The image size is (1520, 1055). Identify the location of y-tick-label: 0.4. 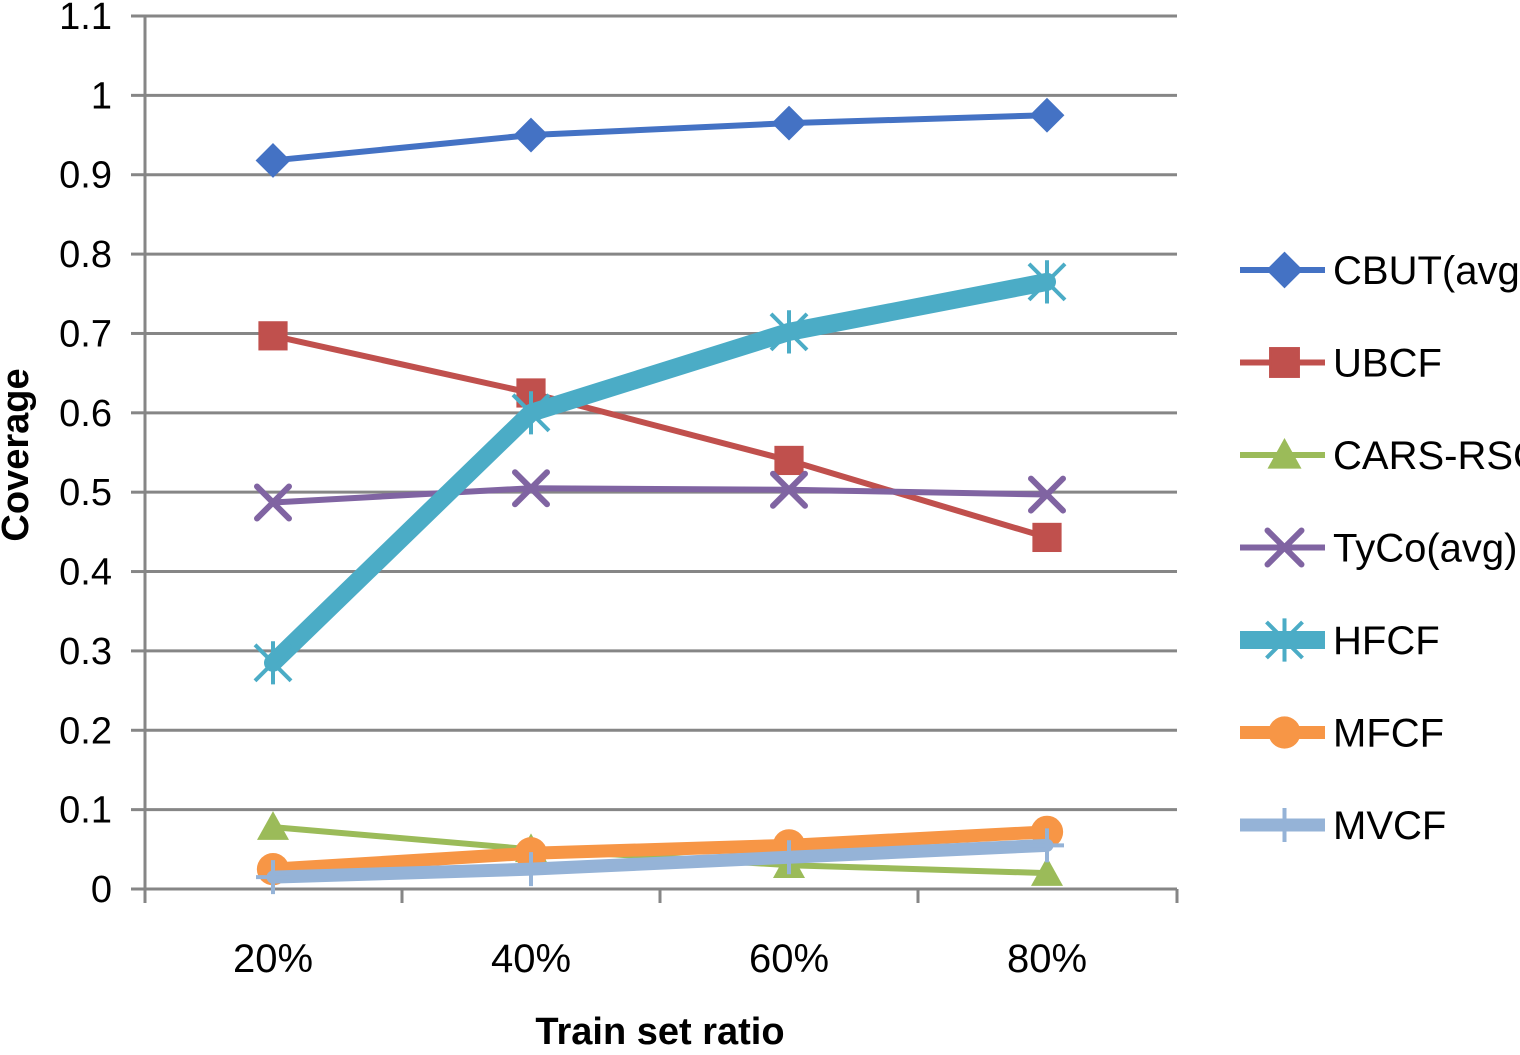
(85, 573).